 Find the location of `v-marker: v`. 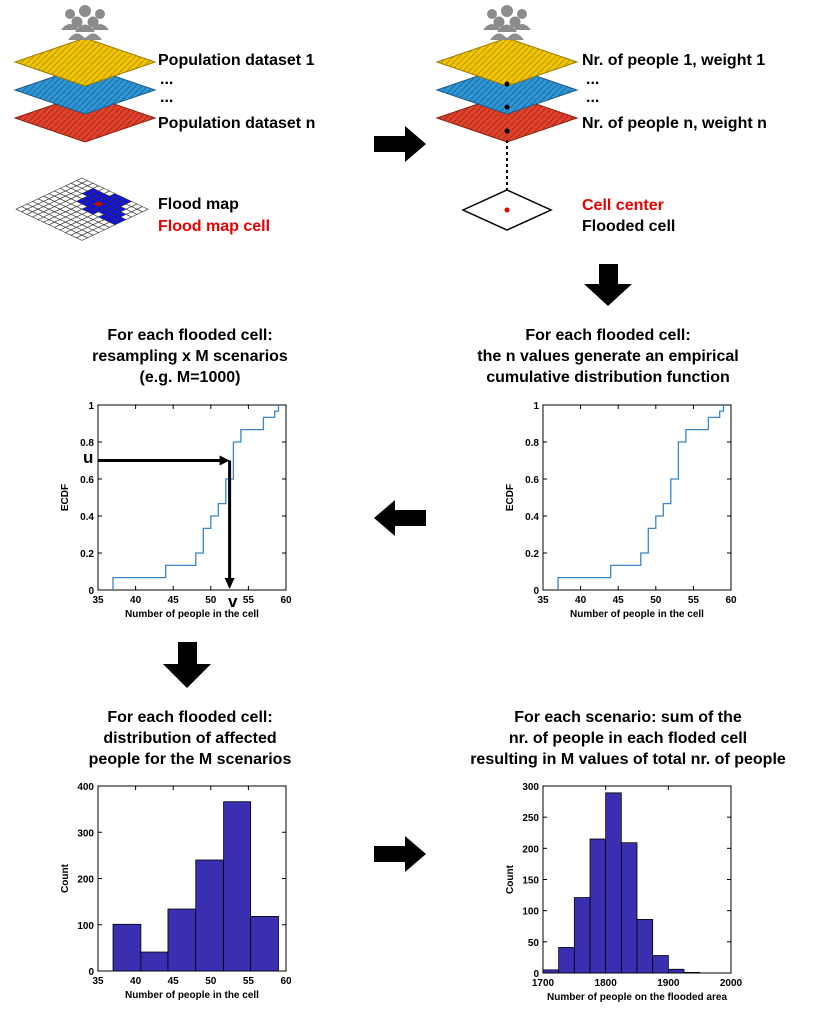

v-marker: v is located at coordinates (233, 601).